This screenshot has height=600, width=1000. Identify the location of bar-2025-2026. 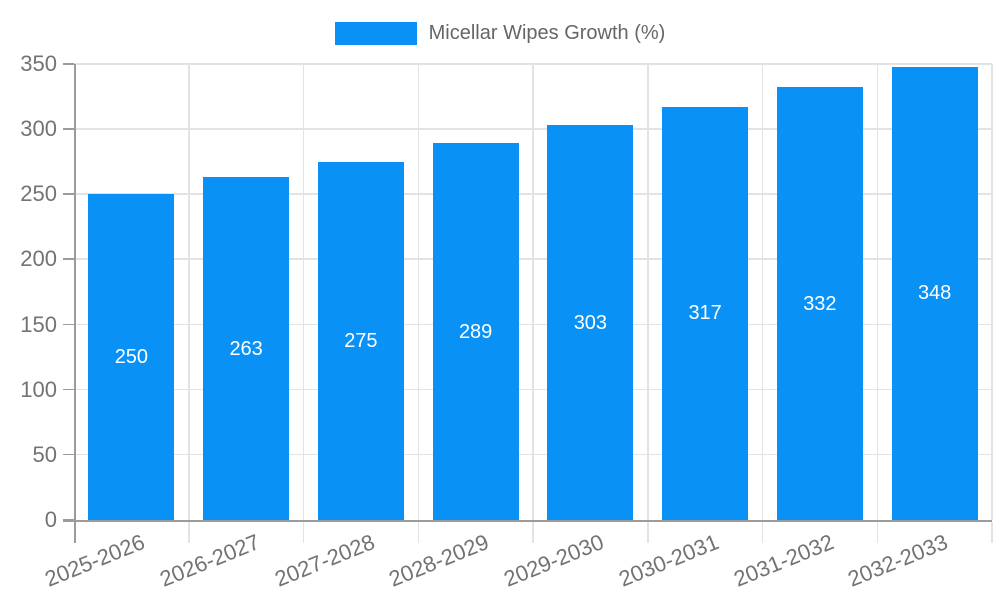
(131, 357).